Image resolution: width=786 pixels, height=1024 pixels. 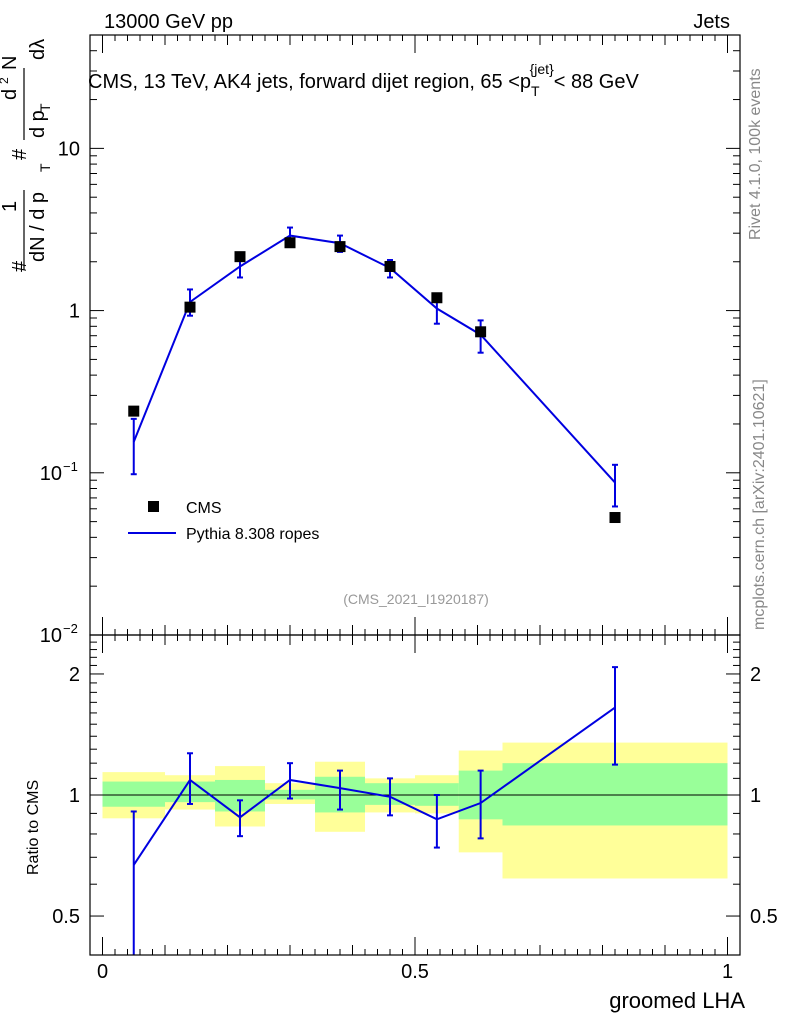 What do you see at coordinates (102, 972) in the screenshot?
I see `x-tick-label: 0` at bounding box center [102, 972].